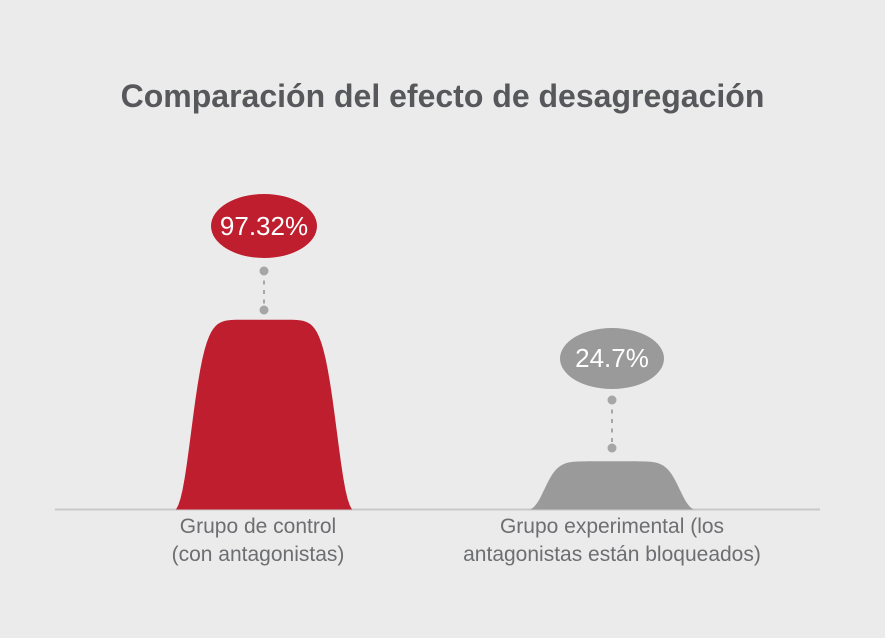 The image size is (885, 638). I want to click on experimental-value-bubble: 24.7%, so click(612, 358).